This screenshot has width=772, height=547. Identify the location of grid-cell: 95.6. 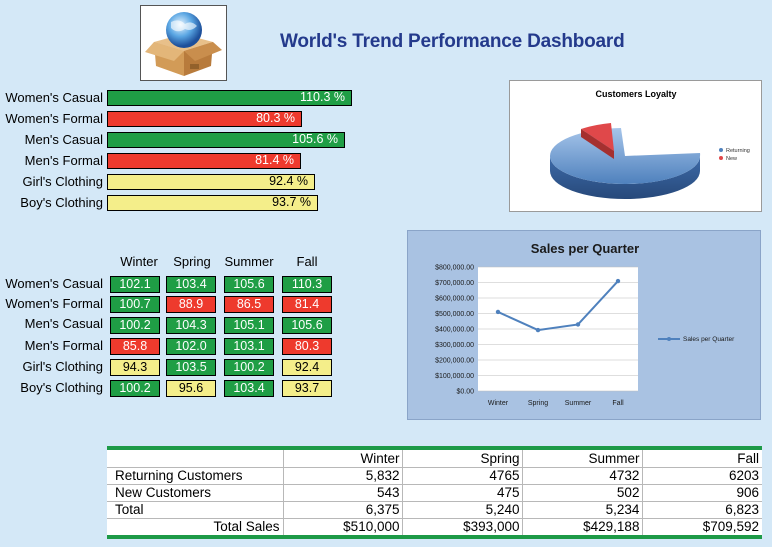
(191, 388).